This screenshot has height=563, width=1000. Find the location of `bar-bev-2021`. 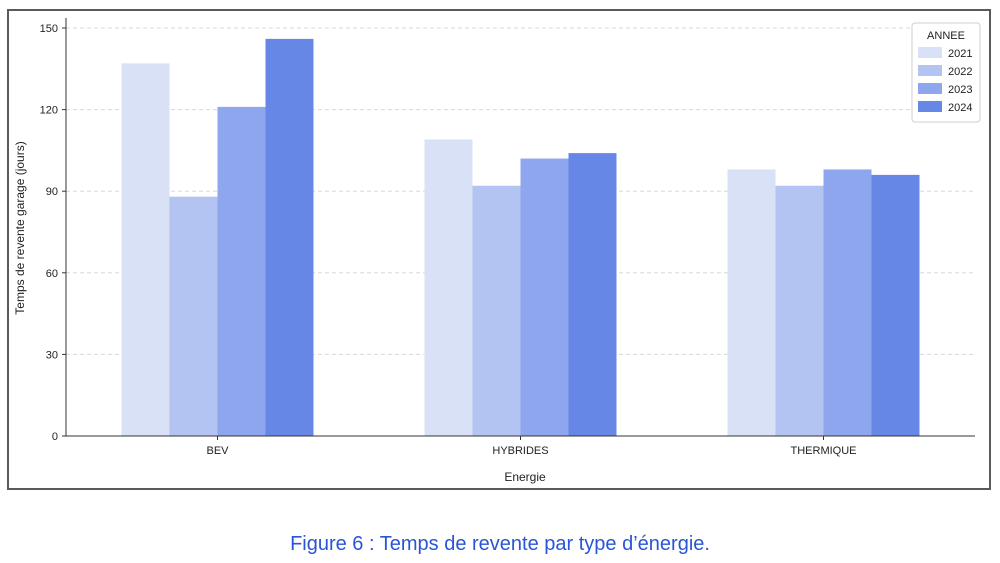

bar-bev-2021 is located at coordinates (145, 250).